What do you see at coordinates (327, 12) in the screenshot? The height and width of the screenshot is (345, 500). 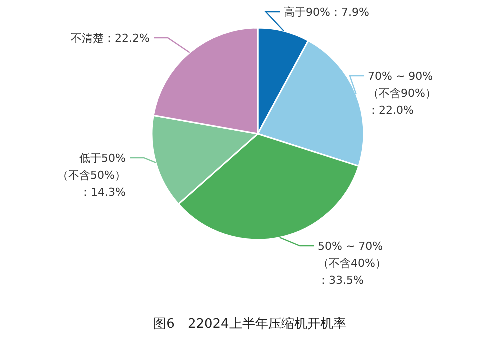 I see `slice-label: 高于90%：7.9%` at bounding box center [327, 12].